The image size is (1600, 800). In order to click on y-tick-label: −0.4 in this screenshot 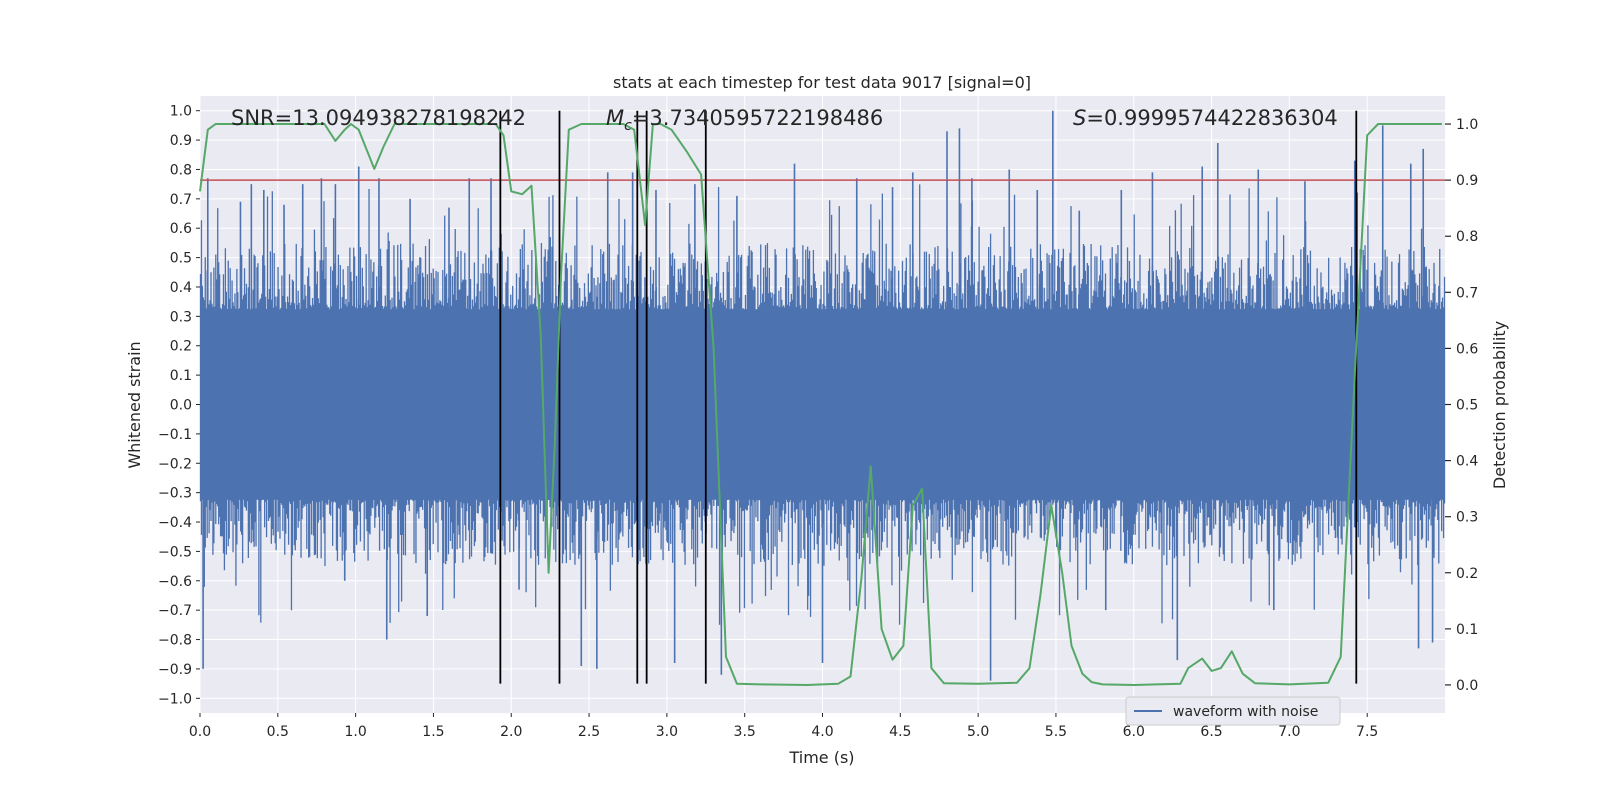, I will do `click(175, 523)`.